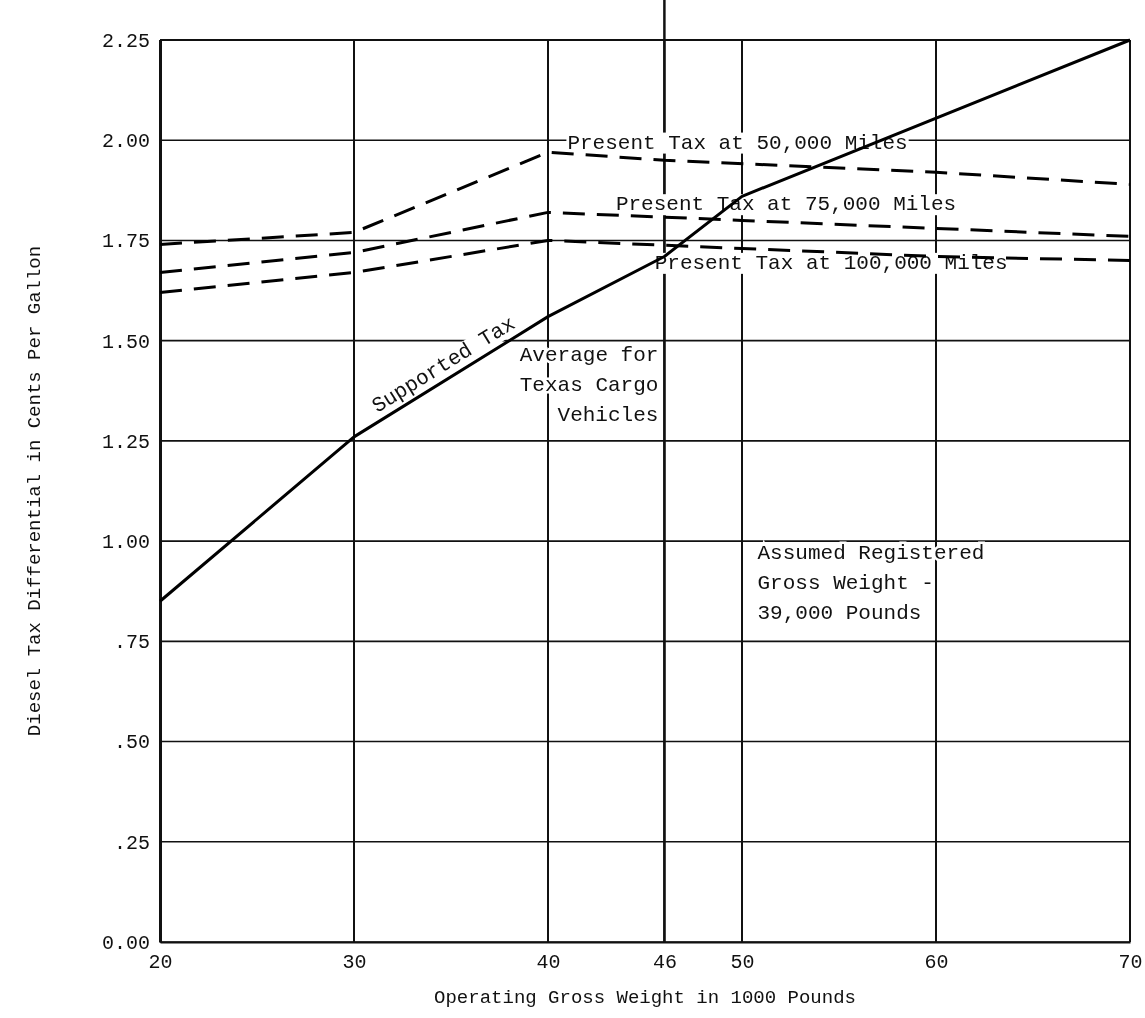  Describe the element at coordinates (125, 242) in the screenshot. I see `y-tick-label: 1.75` at that location.